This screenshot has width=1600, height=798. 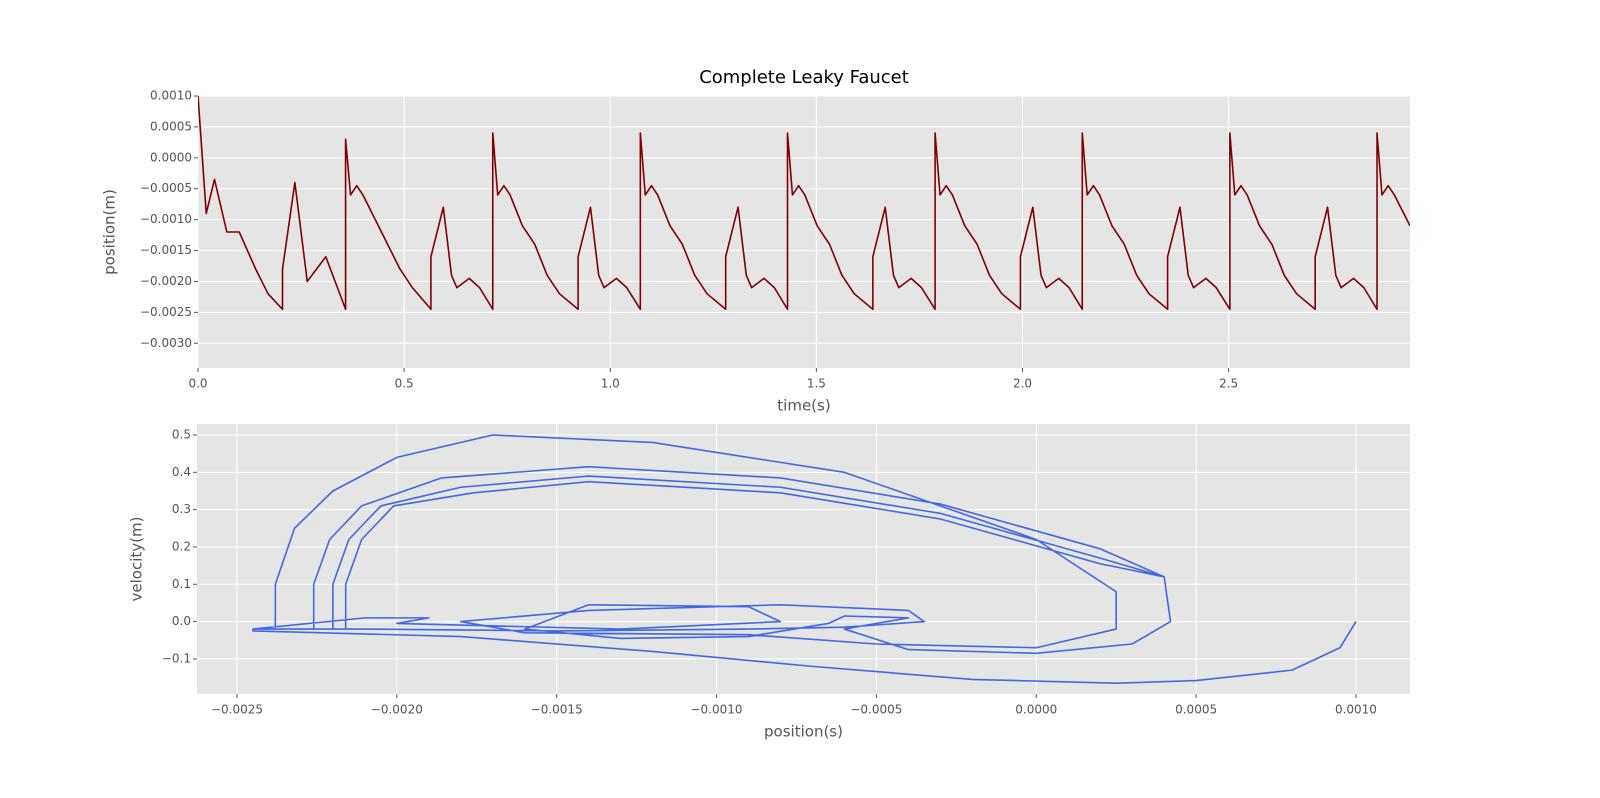 What do you see at coordinates (816, 384) in the screenshot?
I see `x-tick-label: 1.5` at bounding box center [816, 384].